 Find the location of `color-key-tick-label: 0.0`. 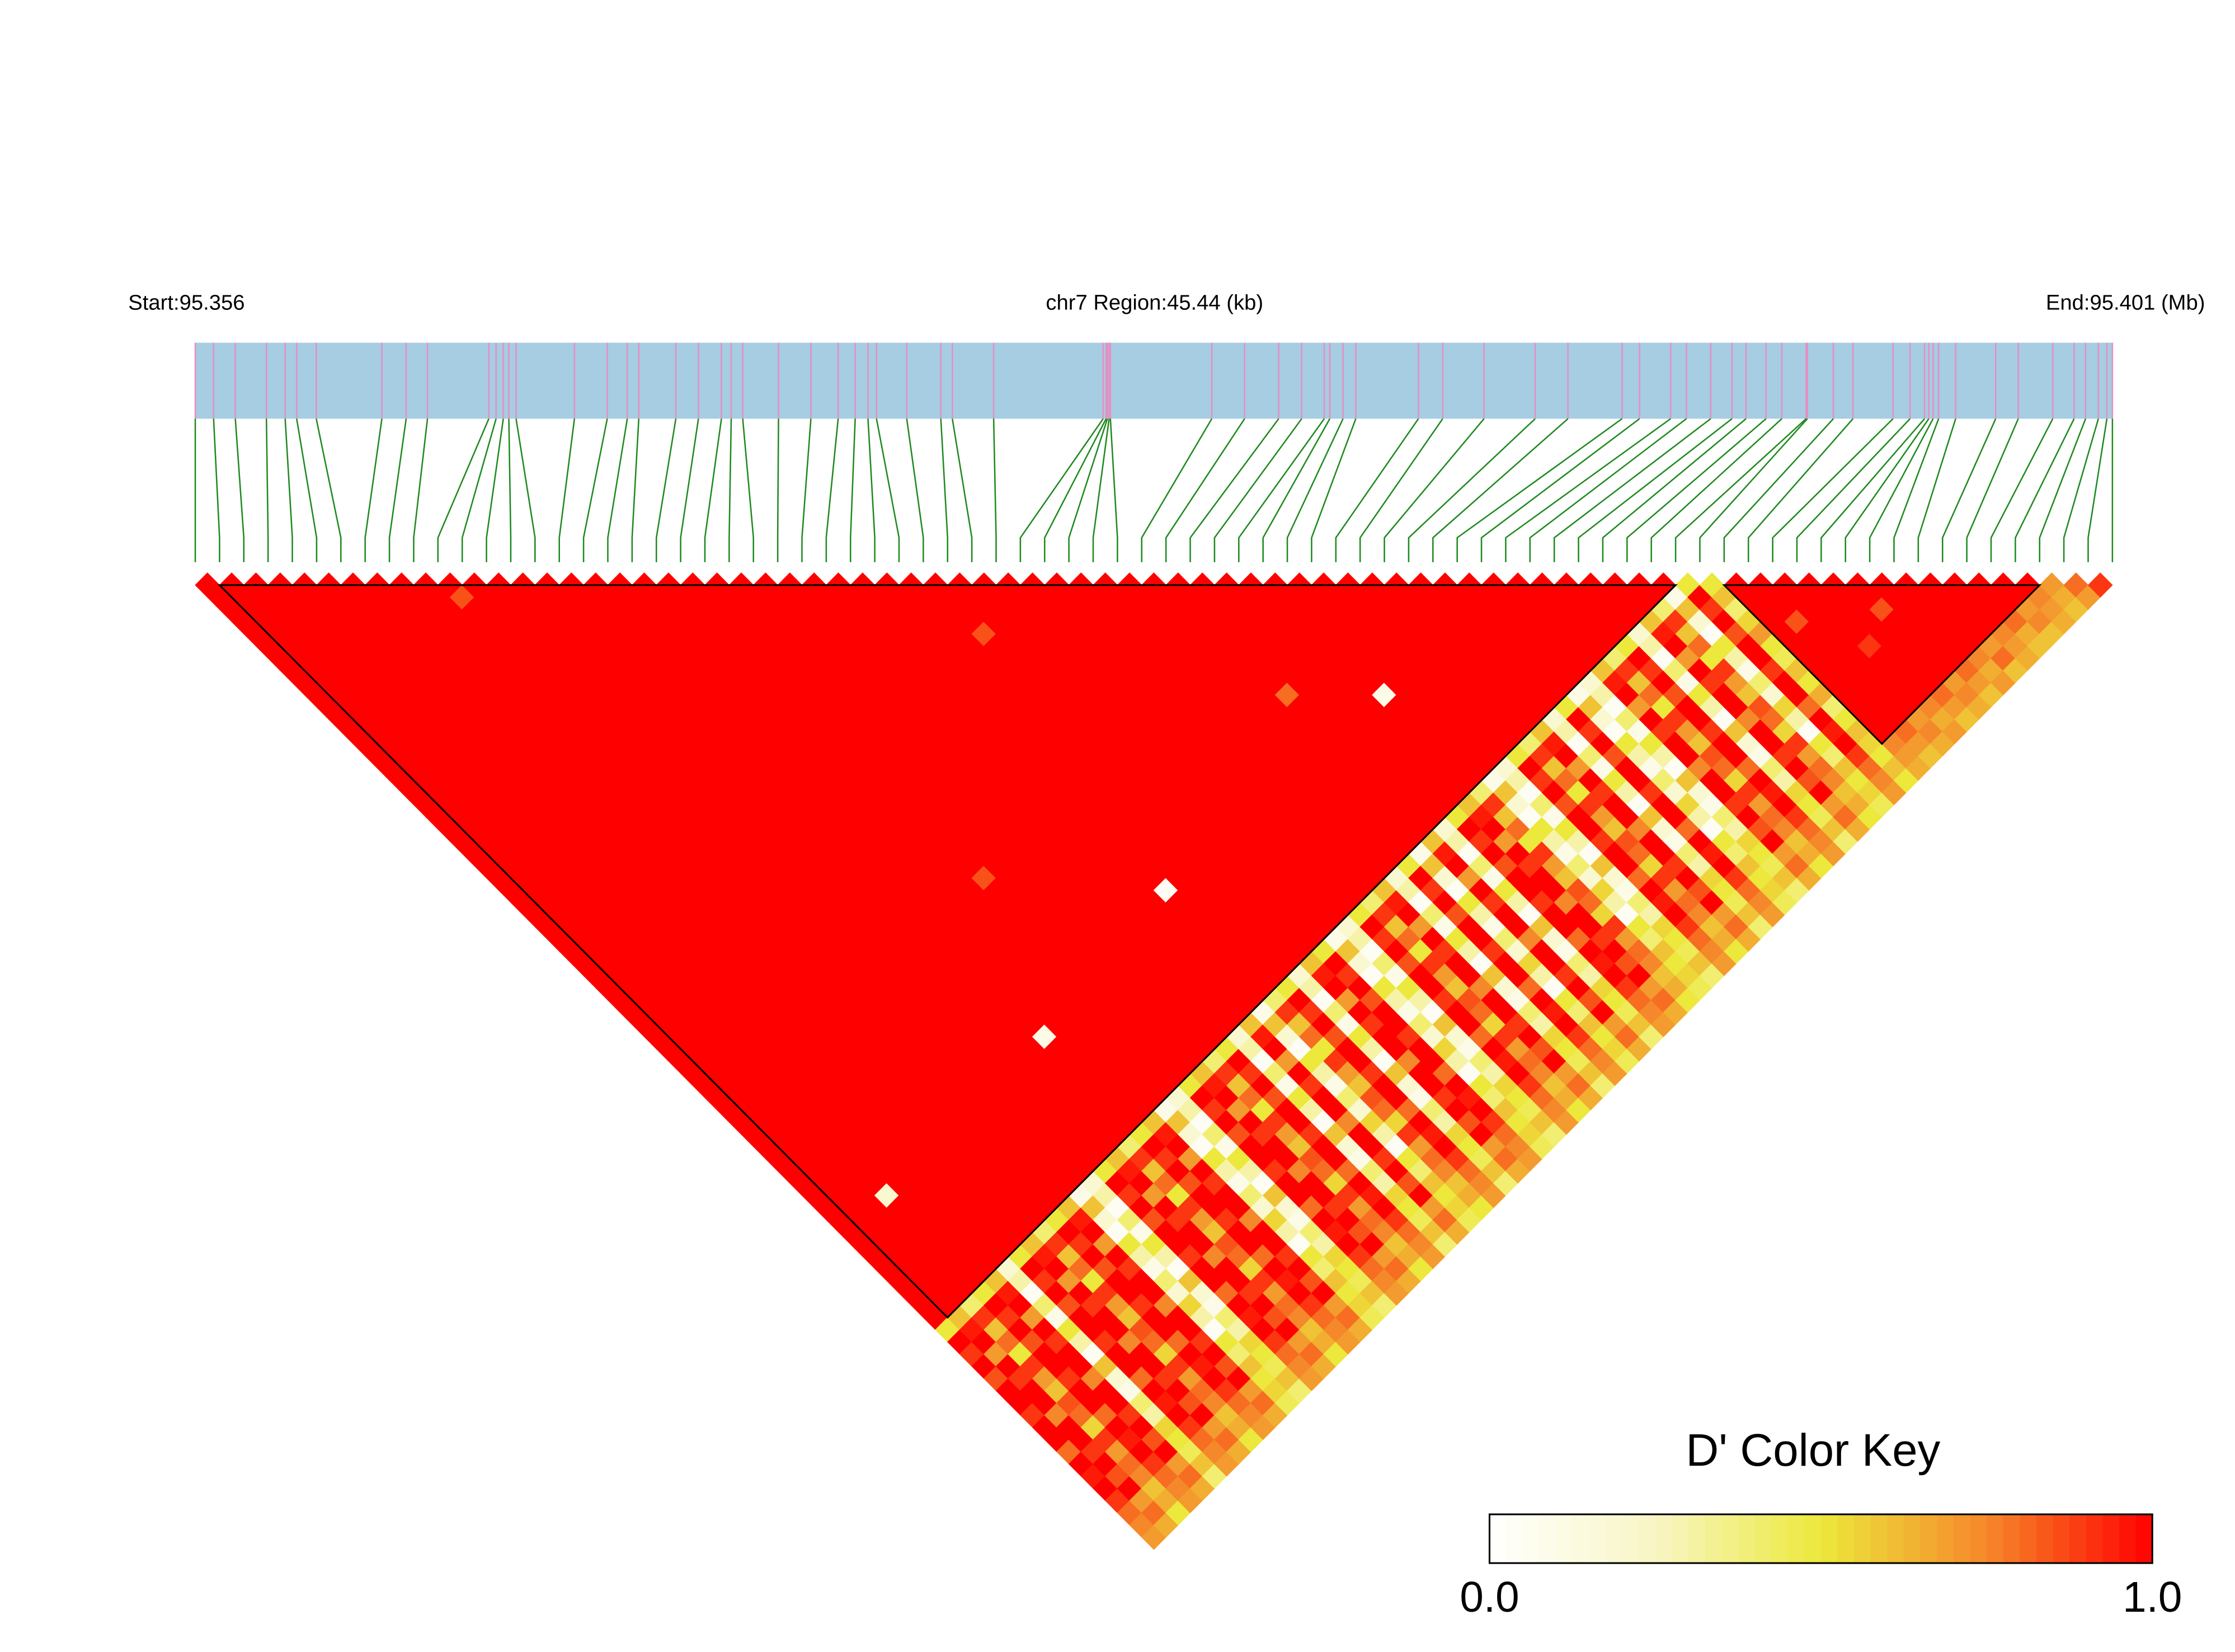

color-key-tick-label: 0.0 is located at coordinates (1489, 1597).